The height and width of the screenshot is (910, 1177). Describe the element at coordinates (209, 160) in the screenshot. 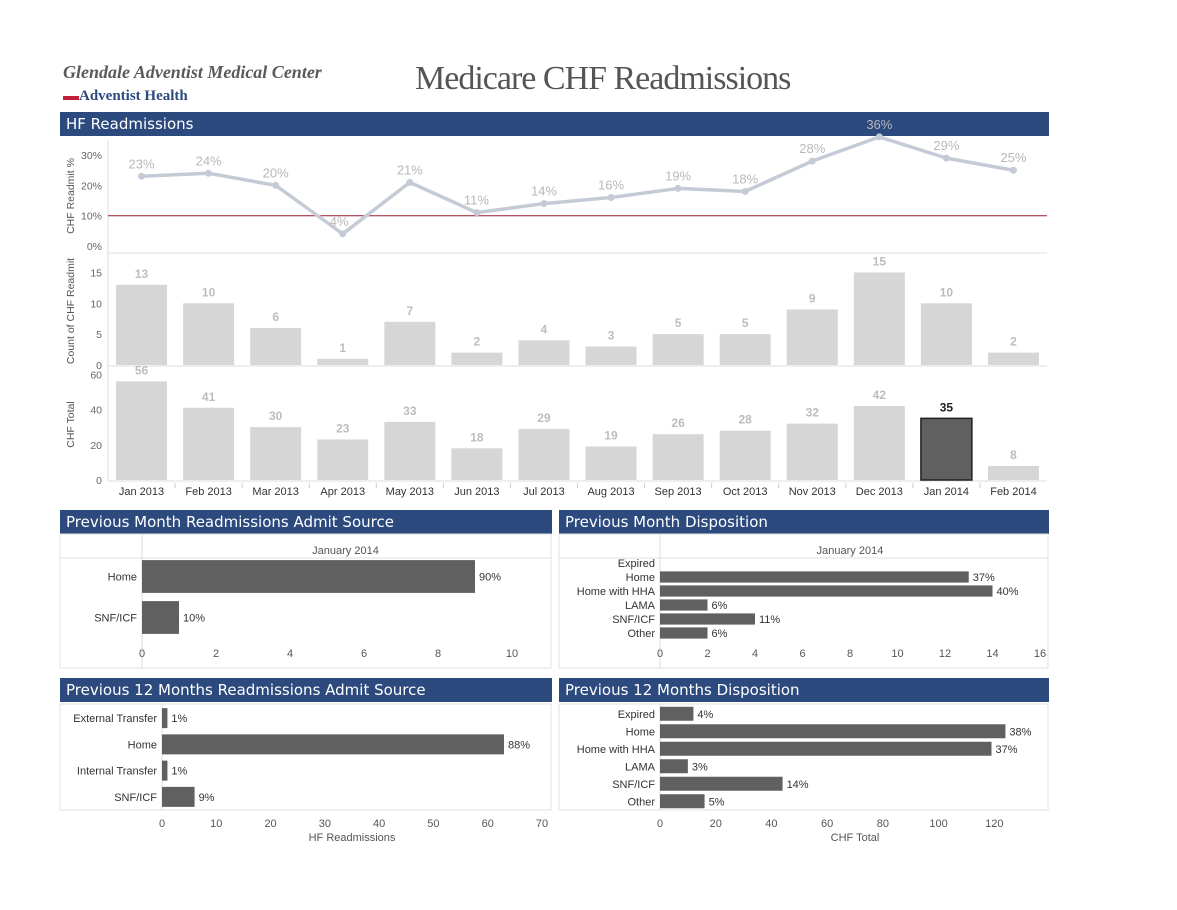

I see `readmit-pct-data-label: 24%` at that location.